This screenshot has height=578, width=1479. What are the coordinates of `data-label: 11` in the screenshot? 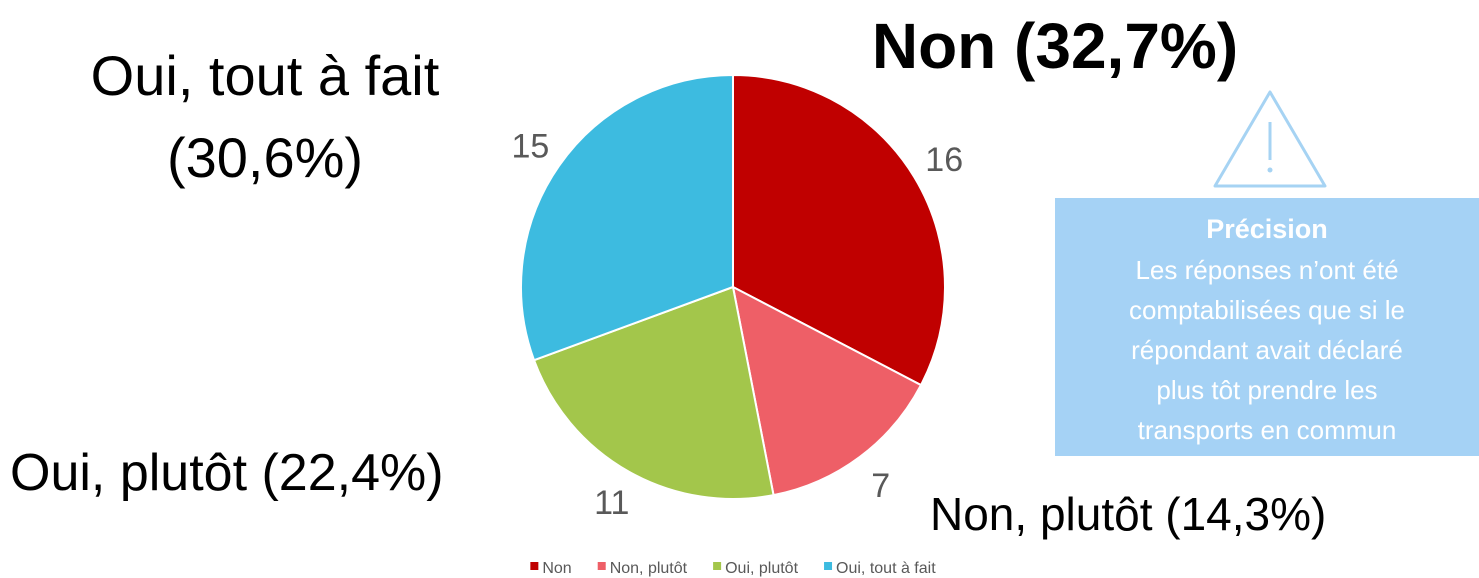 It's located at (611, 503).